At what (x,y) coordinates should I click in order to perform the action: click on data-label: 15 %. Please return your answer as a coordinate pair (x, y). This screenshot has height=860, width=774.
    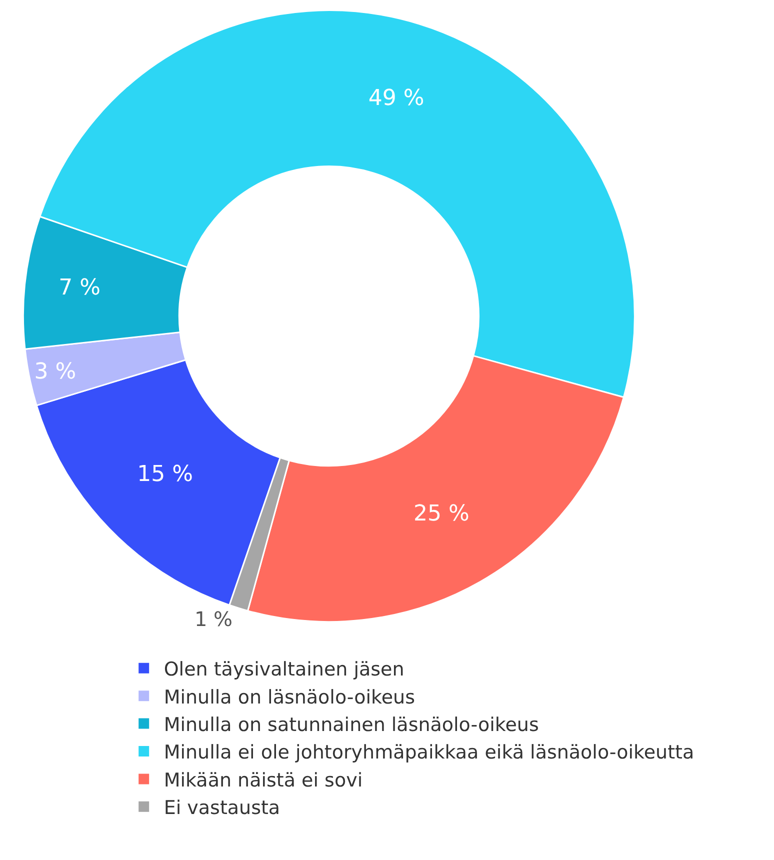
    Looking at the image, I should click on (165, 474).